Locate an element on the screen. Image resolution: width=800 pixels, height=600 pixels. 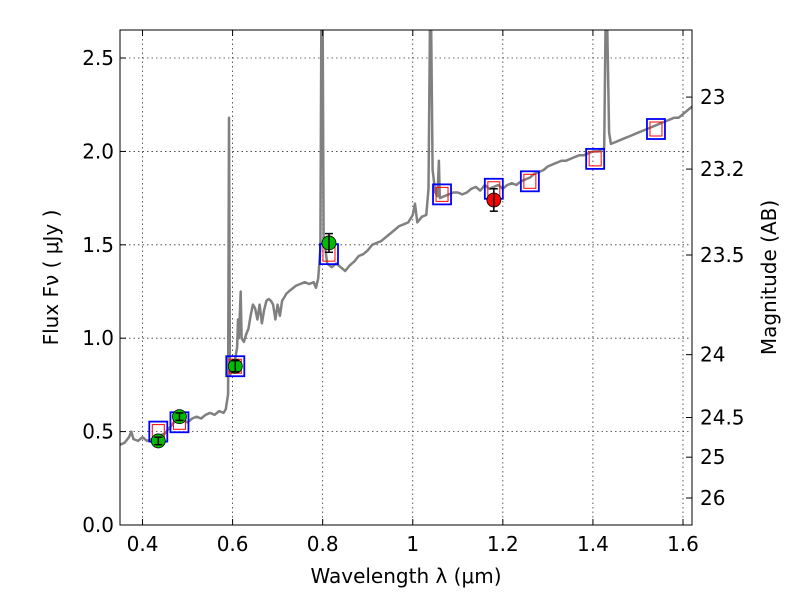
x-tick-label: 0.8 is located at coordinates (323, 544).